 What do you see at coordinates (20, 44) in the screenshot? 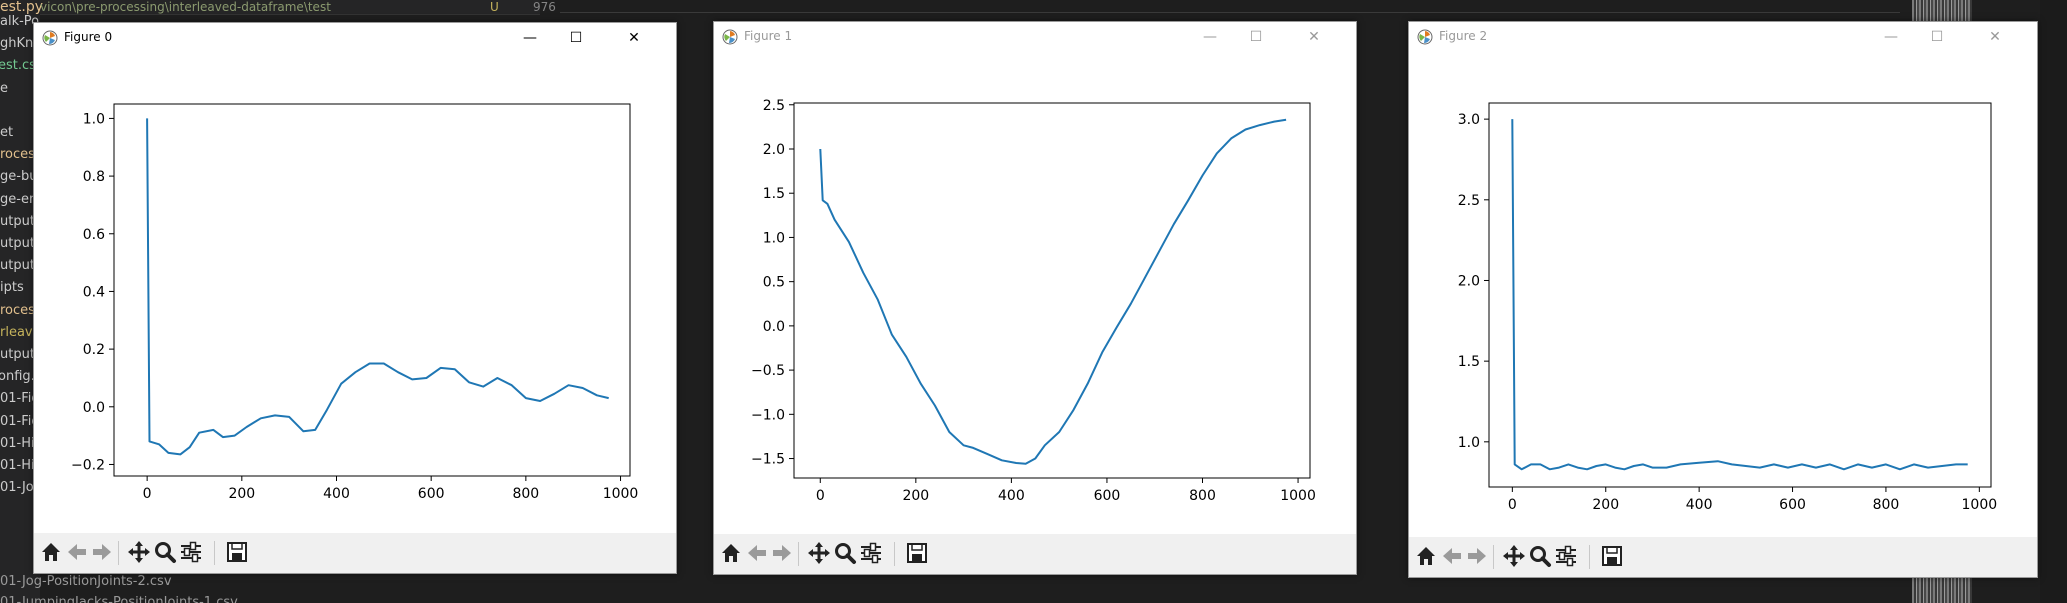
I see `sidebar-item: ghKne` at bounding box center [20, 44].